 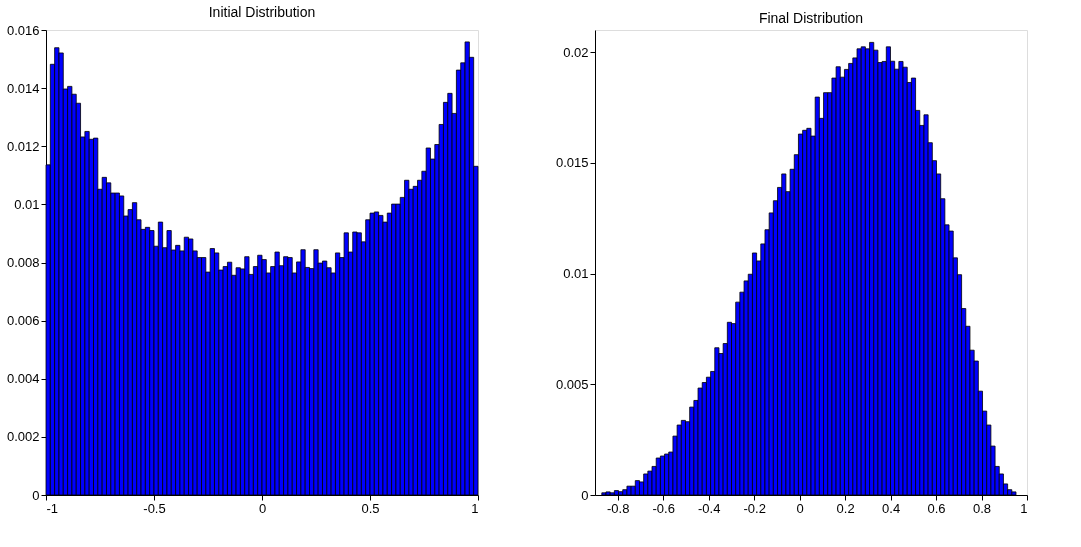 What do you see at coordinates (709, 508) in the screenshot?
I see `x-tick-label: -0.4` at bounding box center [709, 508].